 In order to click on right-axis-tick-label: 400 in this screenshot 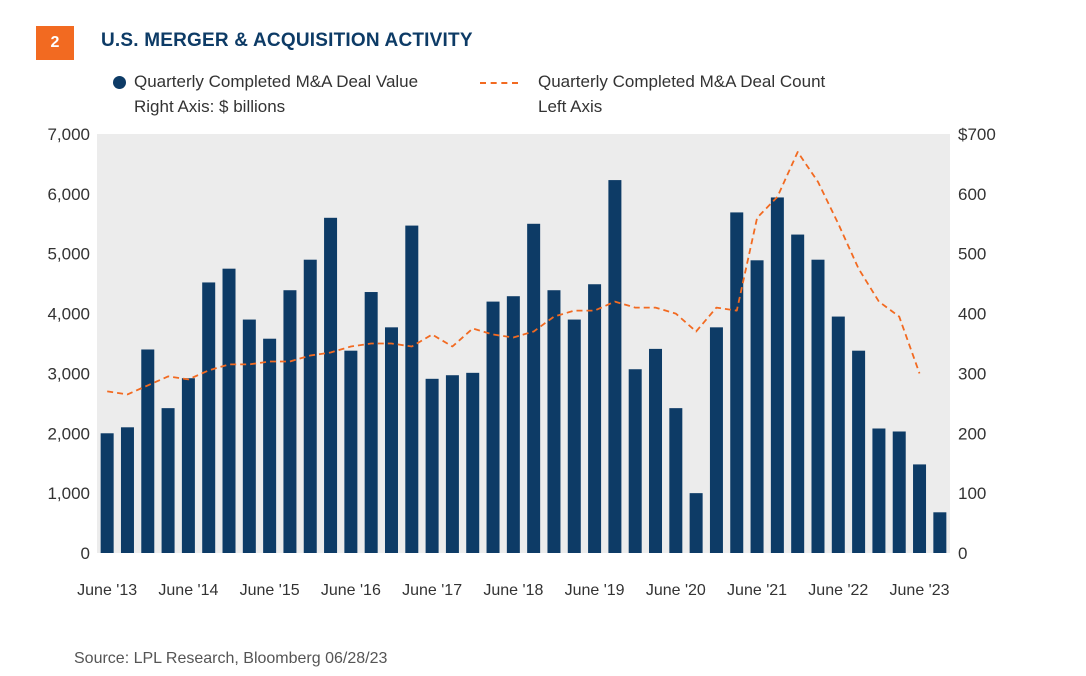, I will do `click(972, 314)`.